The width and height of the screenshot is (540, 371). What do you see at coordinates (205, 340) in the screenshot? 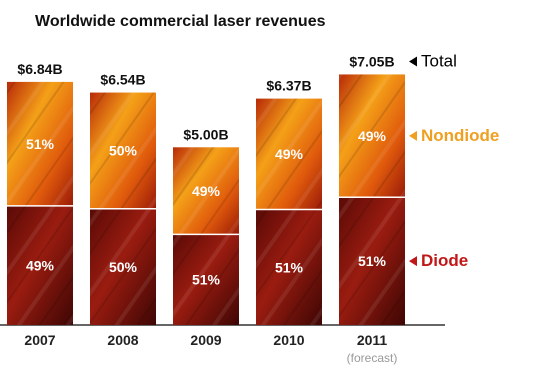
I see `x-tick-2009: 2009` at bounding box center [205, 340].